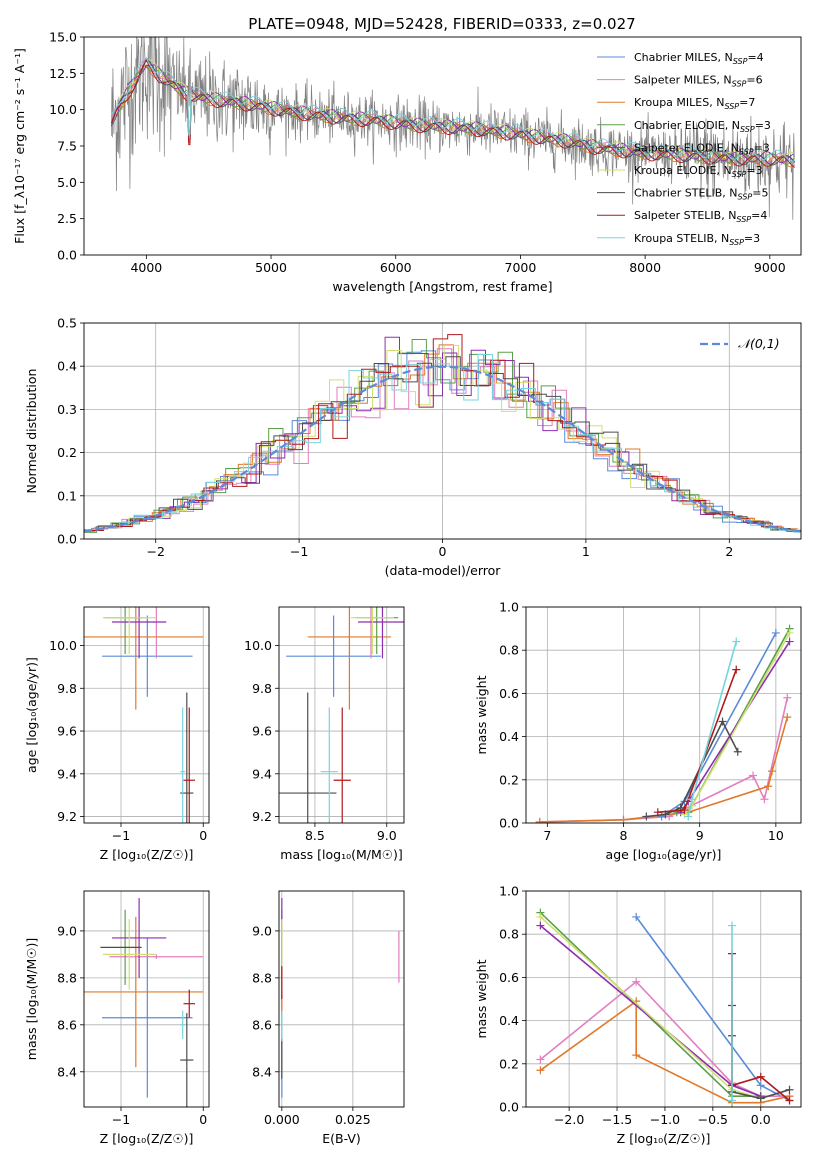 The width and height of the screenshot is (819, 1170). What do you see at coordinates (698, 81) in the screenshot?
I see `legend-label: Salpeter MILES, NSSP=6` at bounding box center [698, 81].